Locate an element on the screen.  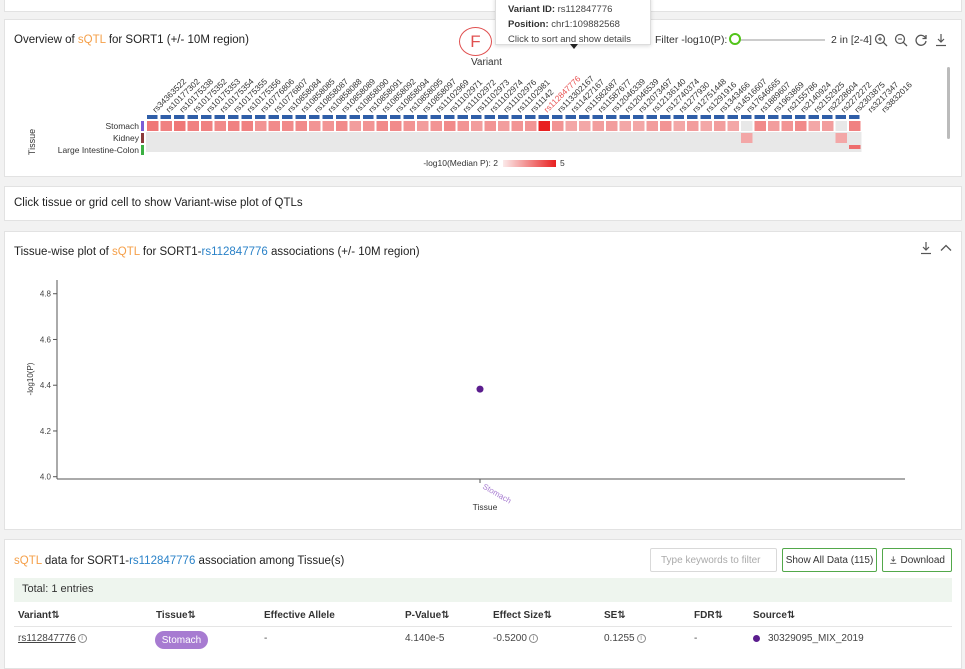
filter-slider-handle is located at coordinates (735, 39).